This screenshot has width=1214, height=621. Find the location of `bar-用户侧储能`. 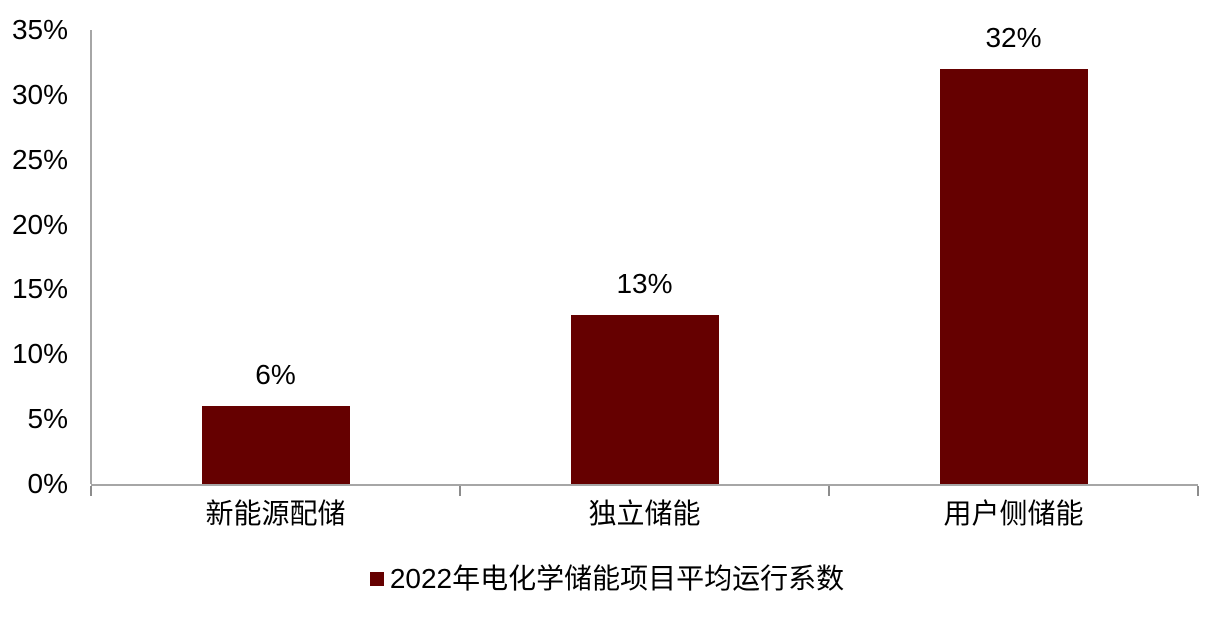

bar-用户侧储能 is located at coordinates (1013, 276).